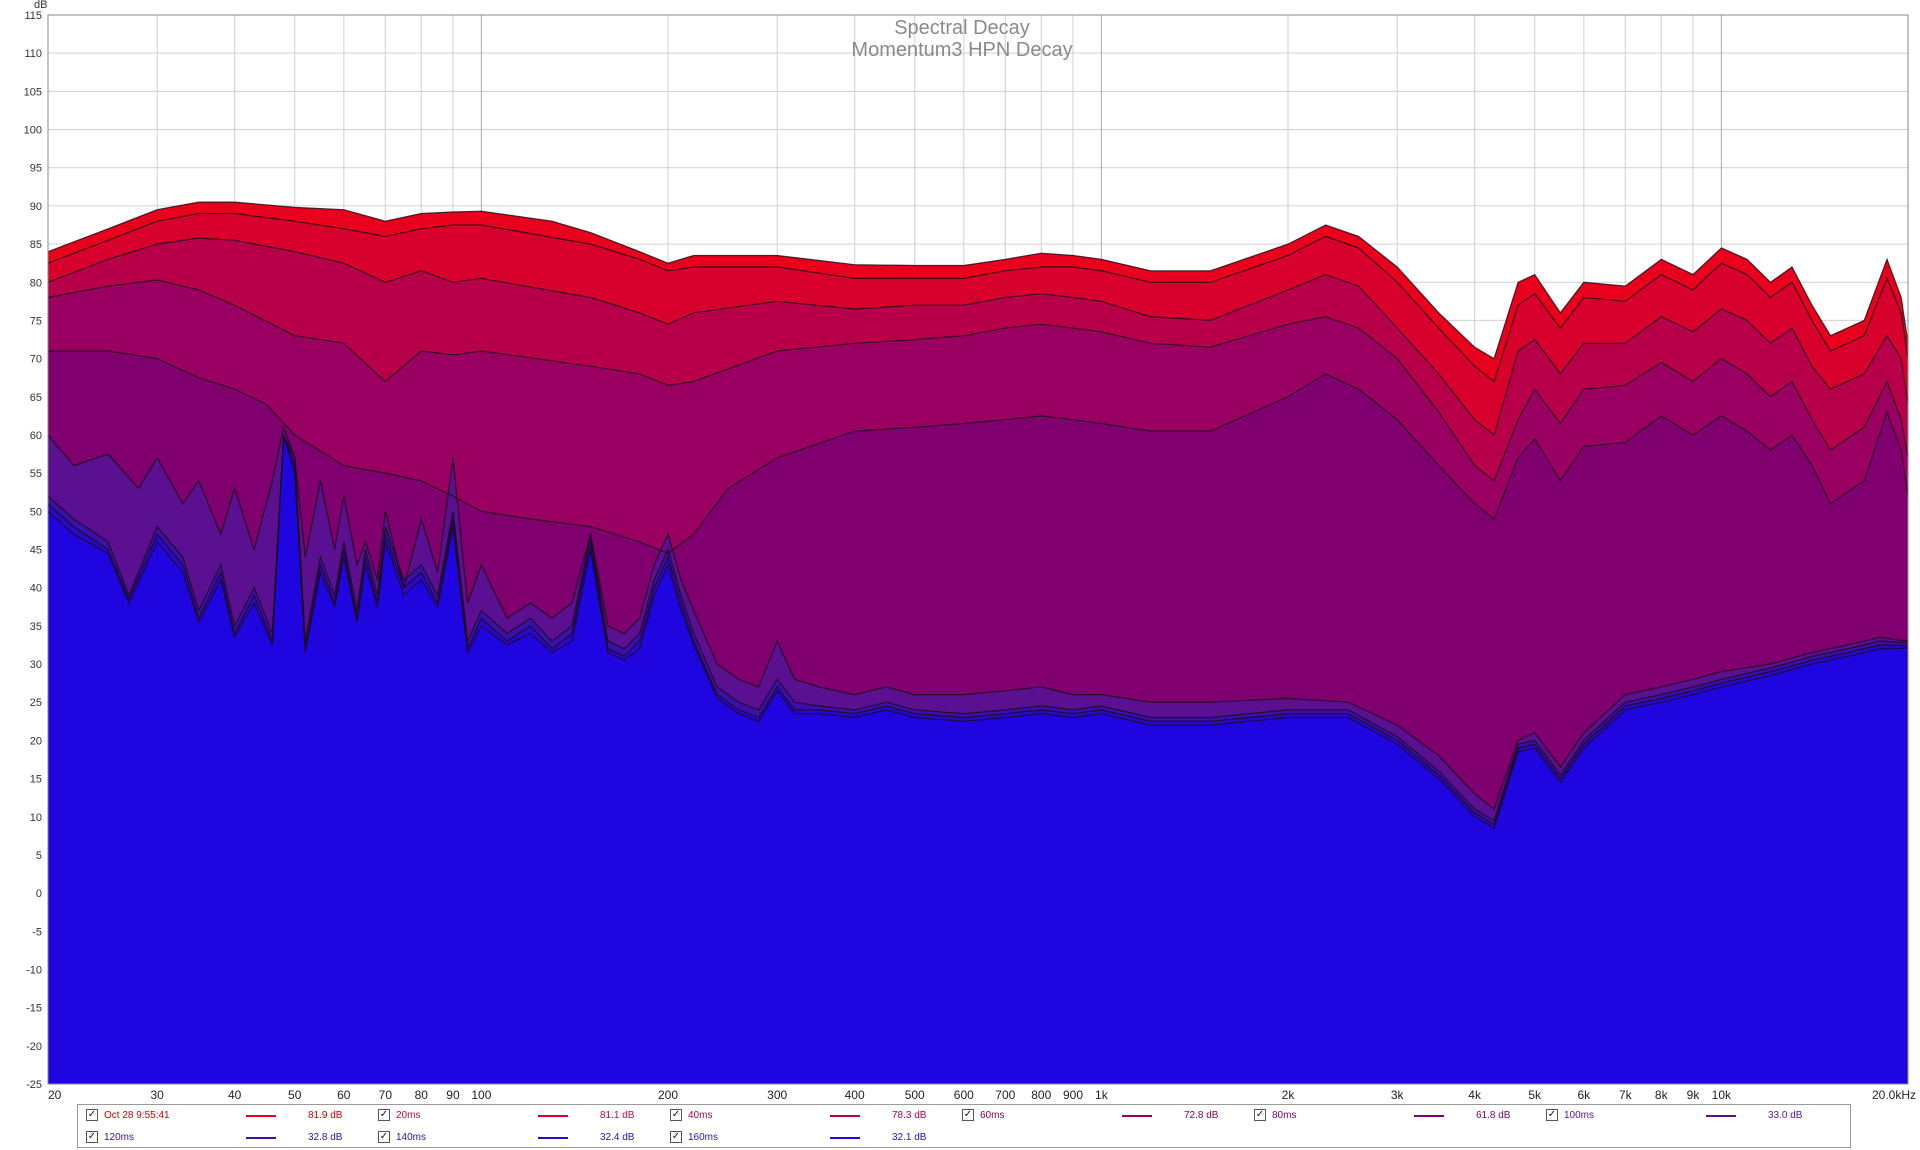 This screenshot has width=1920, height=1150. What do you see at coordinates (137, 1115) in the screenshot?
I see `legend-label: Oct 28 9:55:41` at bounding box center [137, 1115].